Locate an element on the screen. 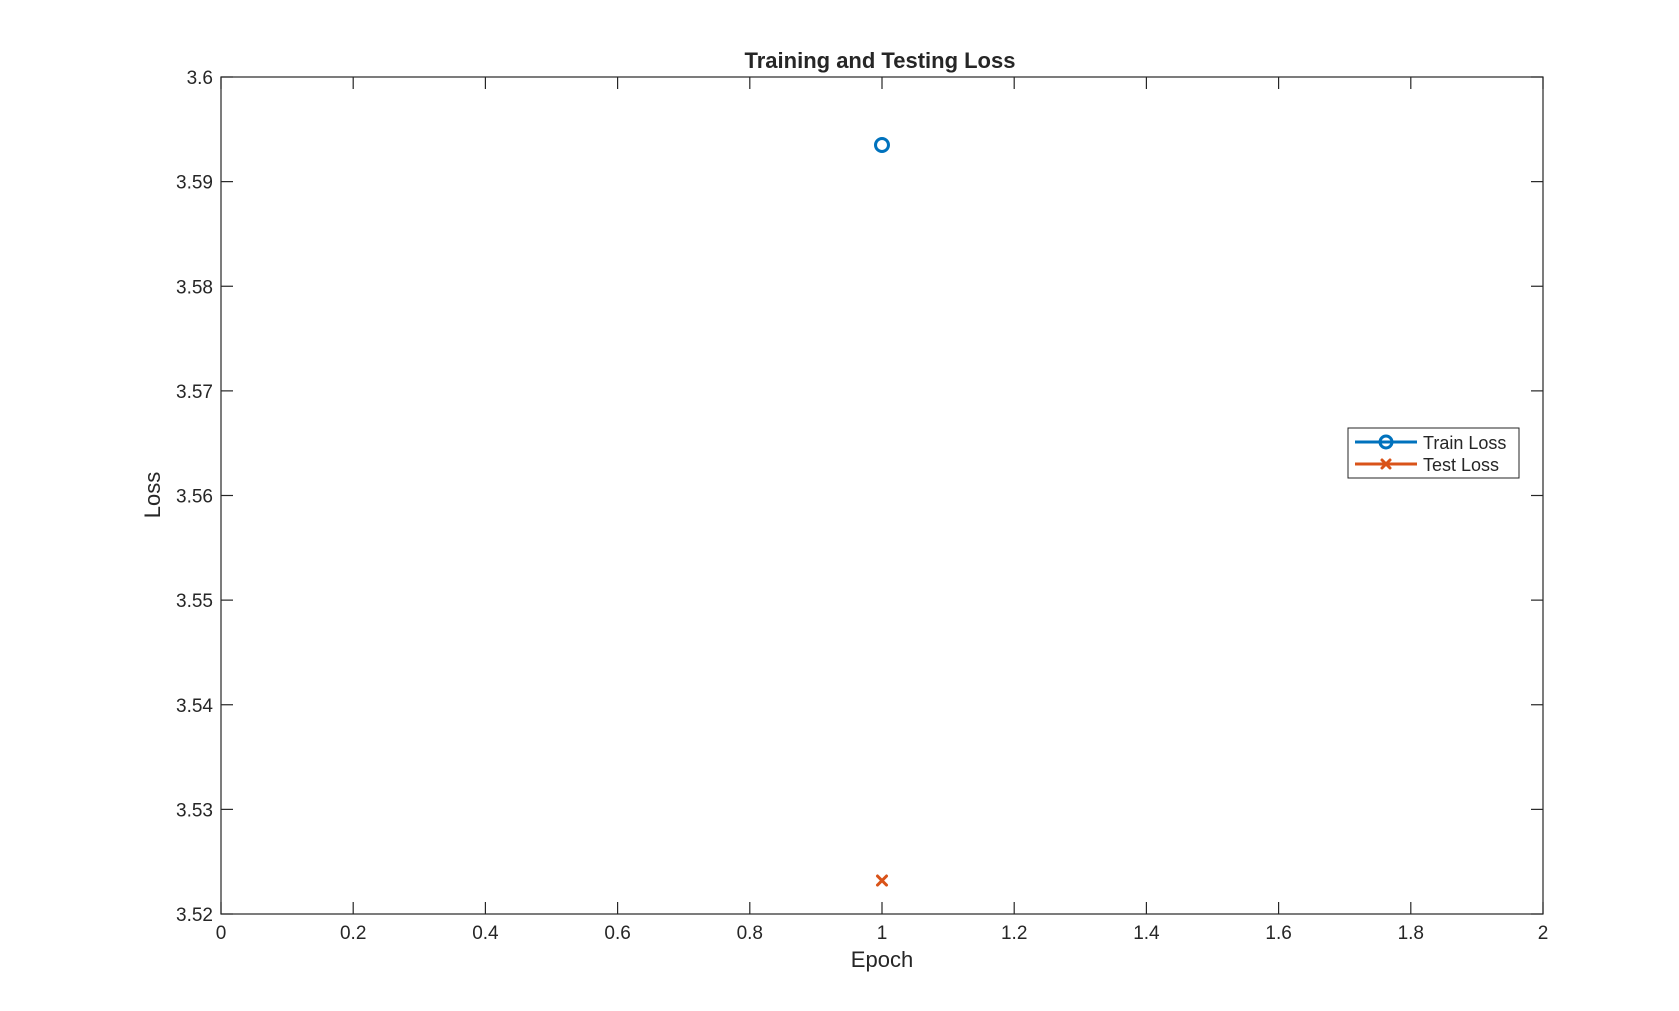 The height and width of the screenshot is (1011, 1679). y-tick-label: 3.53 is located at coordinates (194, 810).